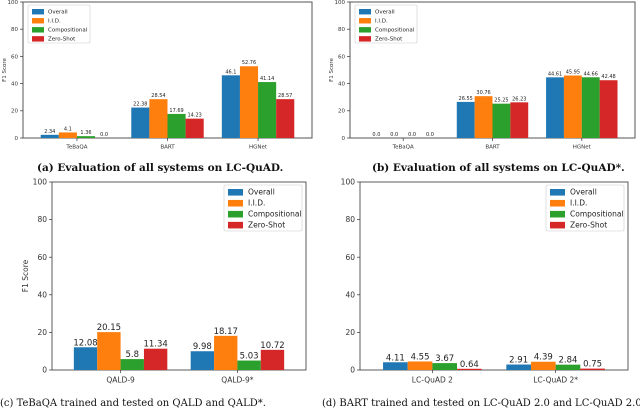  What do you see at coordinates (432, 380) in the screenshot?
I see `x-tick-label: LC-QuAD 2` at bounding box center [432, 380].